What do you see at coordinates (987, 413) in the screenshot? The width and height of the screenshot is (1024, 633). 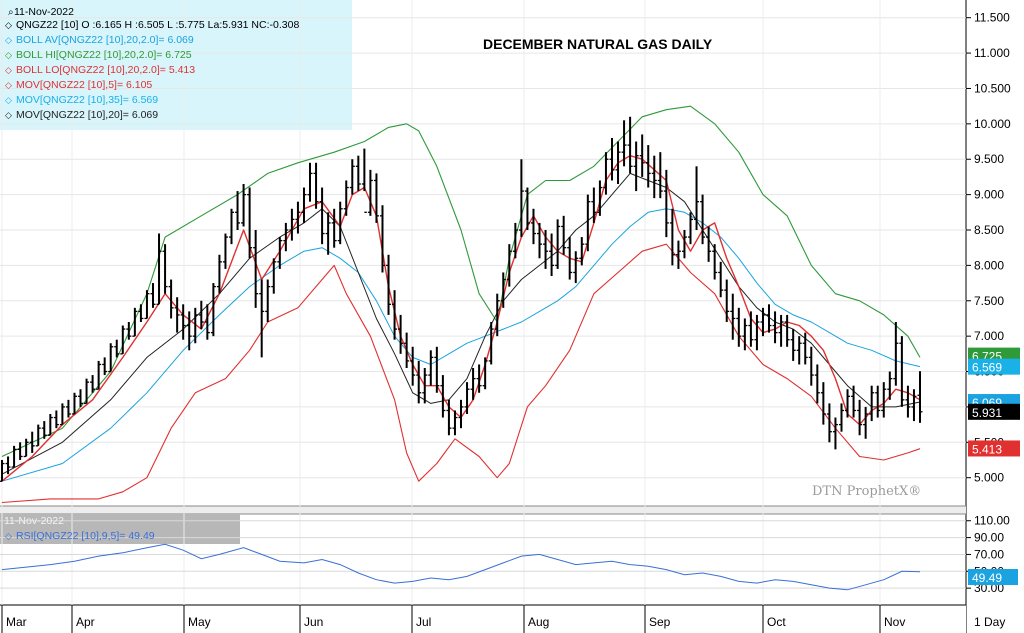 I see `badge-3: 5.931` at bounding box center [987, 413].